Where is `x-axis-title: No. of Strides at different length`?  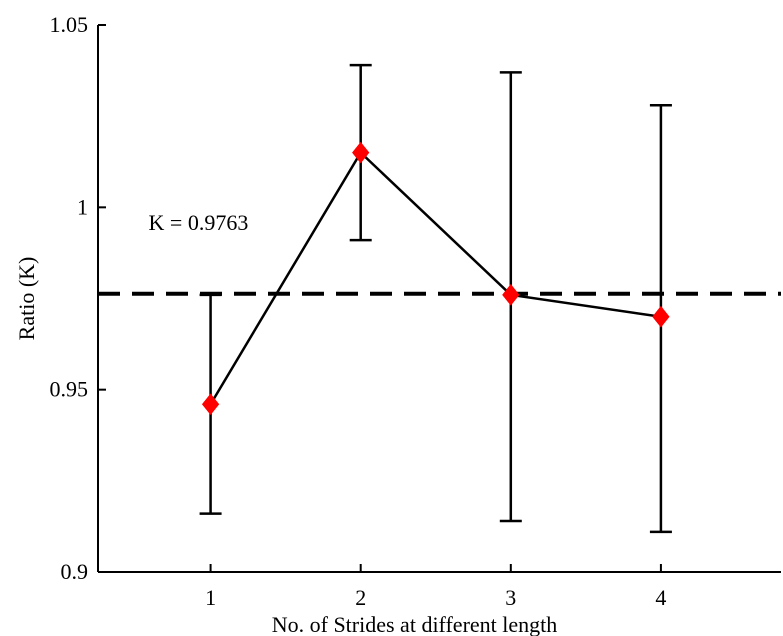
x-axis-title: No. of Strides at different length is located at coordinates (415, 624).